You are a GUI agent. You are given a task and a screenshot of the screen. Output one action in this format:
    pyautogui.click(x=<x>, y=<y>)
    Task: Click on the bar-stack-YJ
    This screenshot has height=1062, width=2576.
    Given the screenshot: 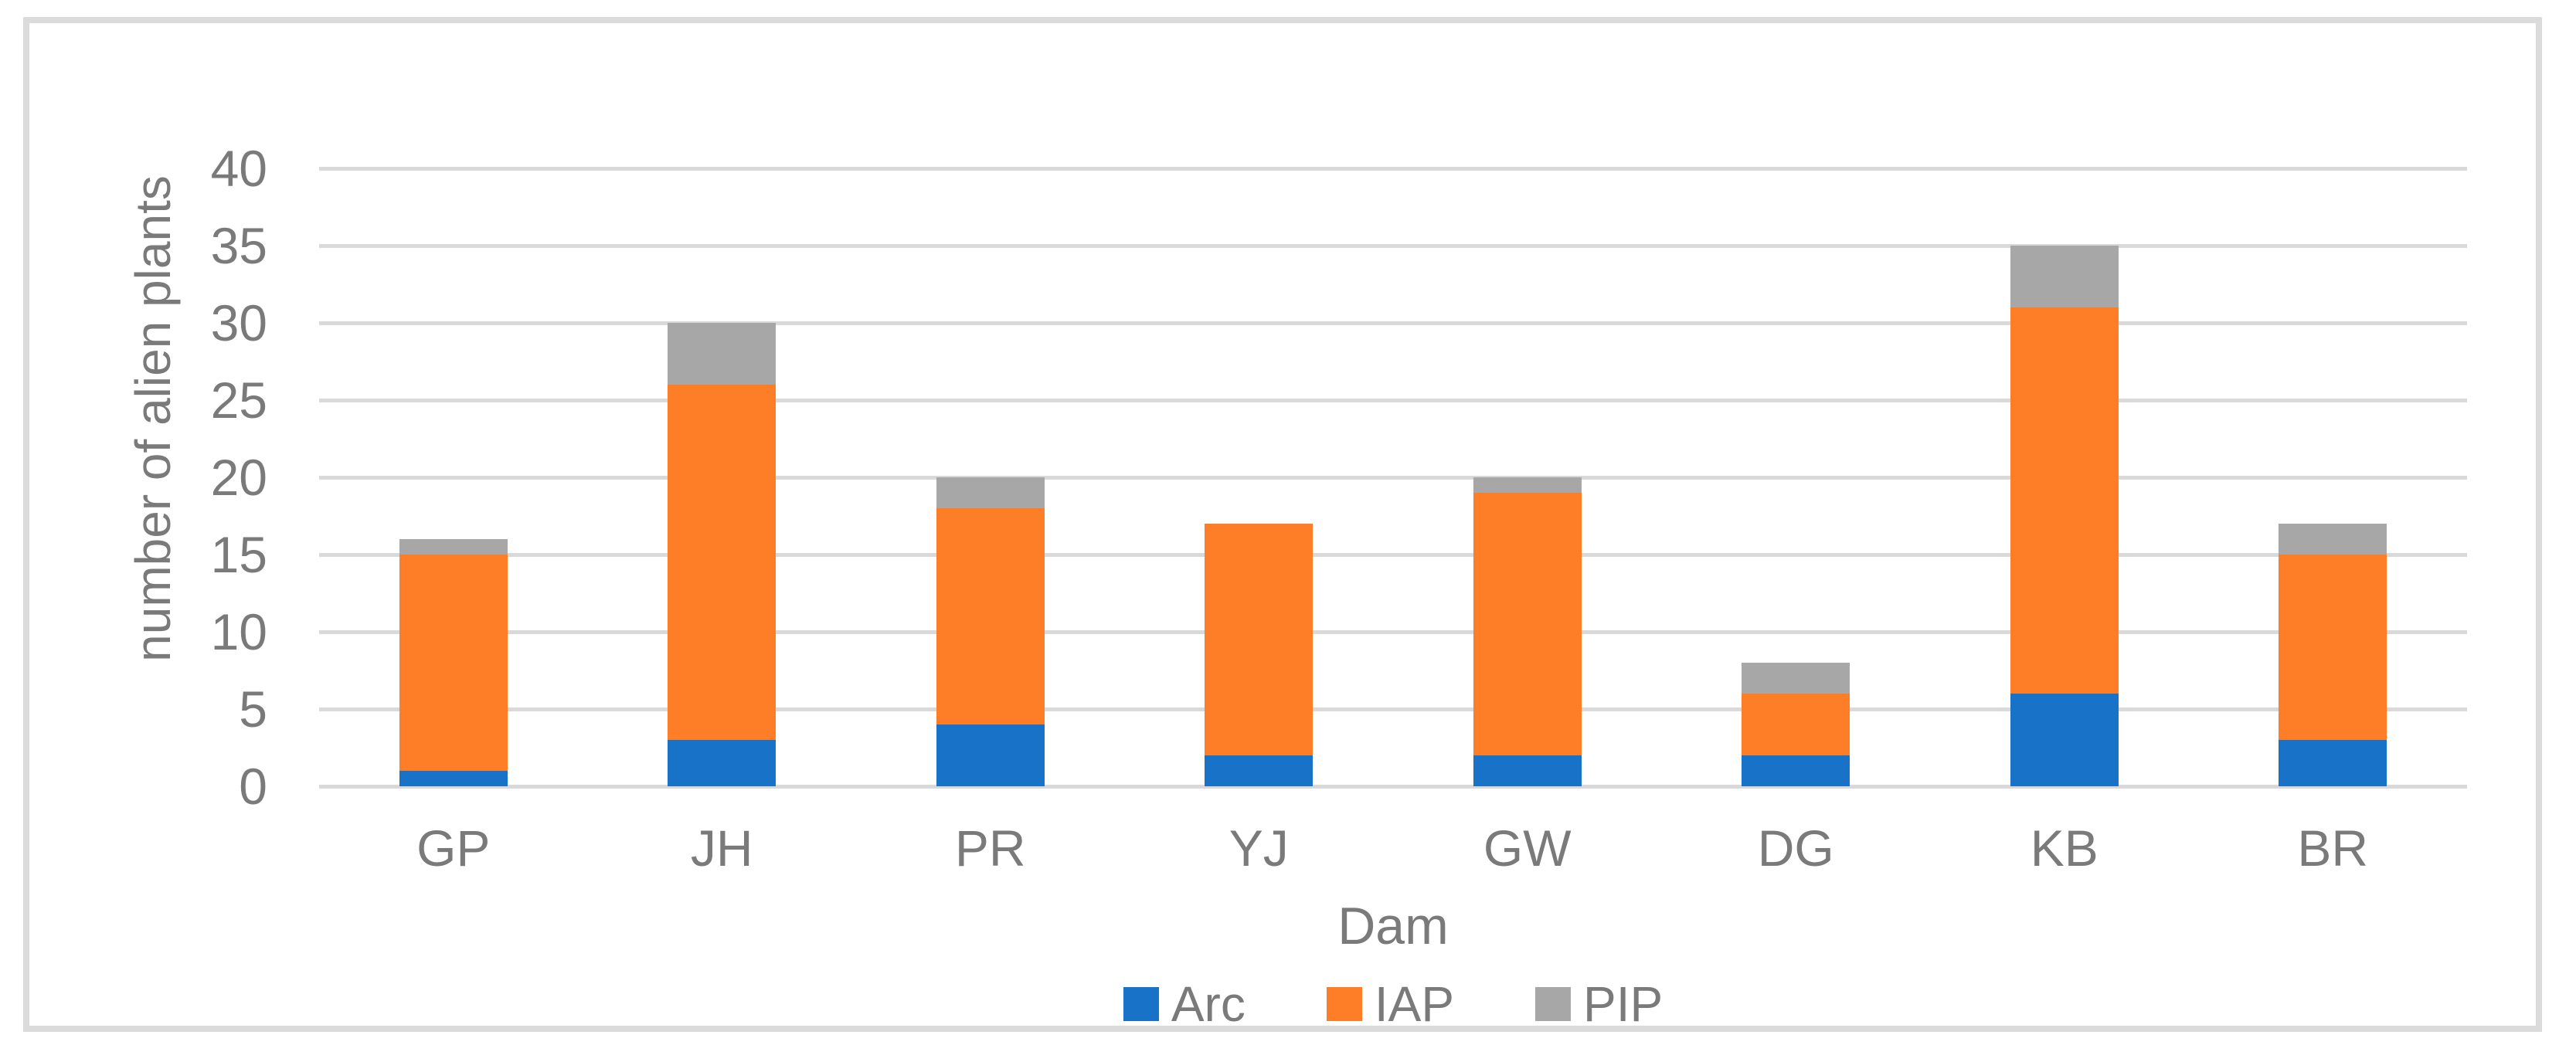 What is the action you would take?
    pyautogui.click(x=1259, y=655)
    